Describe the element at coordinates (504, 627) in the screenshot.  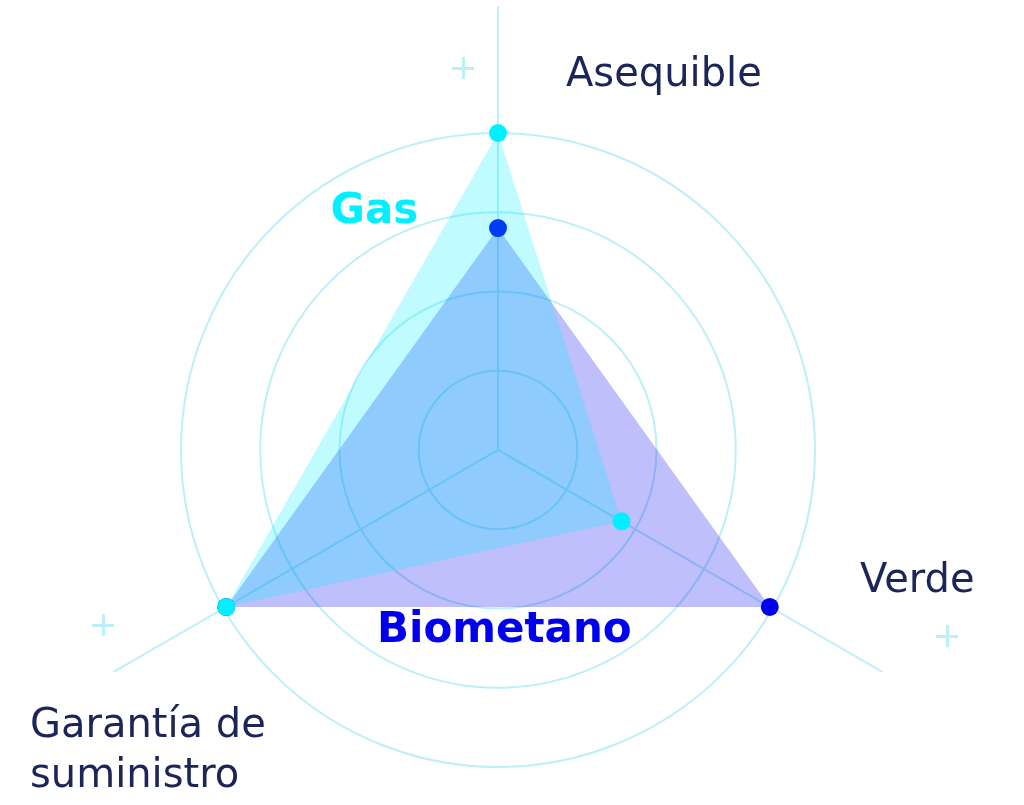
I see `series-label: Biometano` at that location.